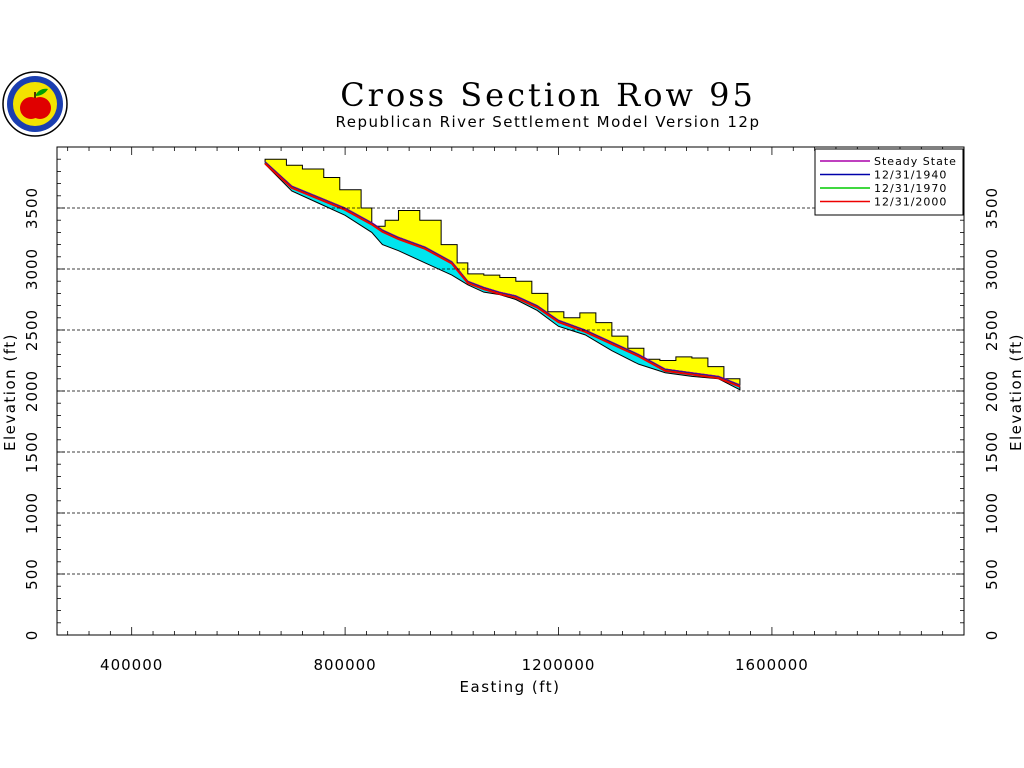  What do you see at coordinates (992, 208) in the screenshot?
I see `y-tick-label-right-7: 3500` at bounding box center [992, 208].